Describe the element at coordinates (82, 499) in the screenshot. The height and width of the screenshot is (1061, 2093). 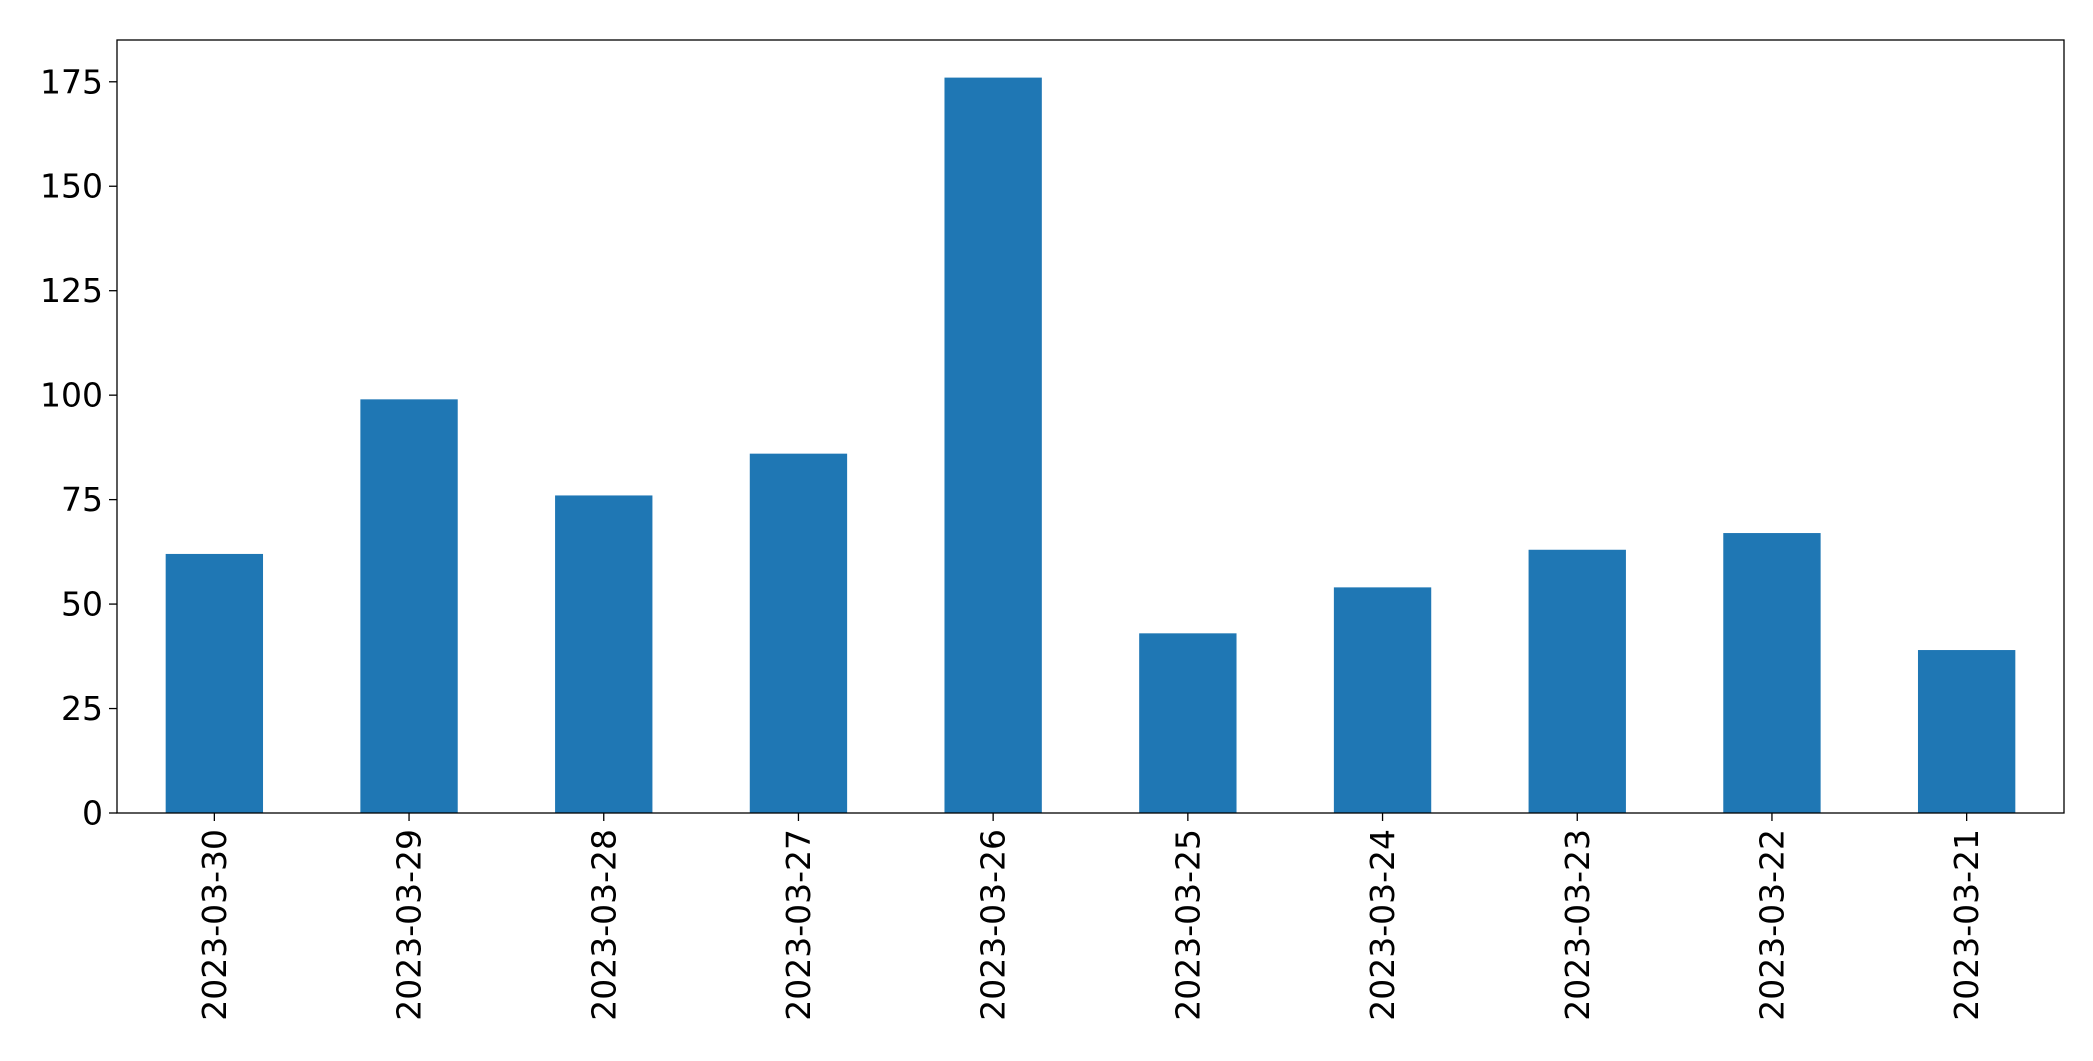
I see `y-tick-label: 75` at that location.